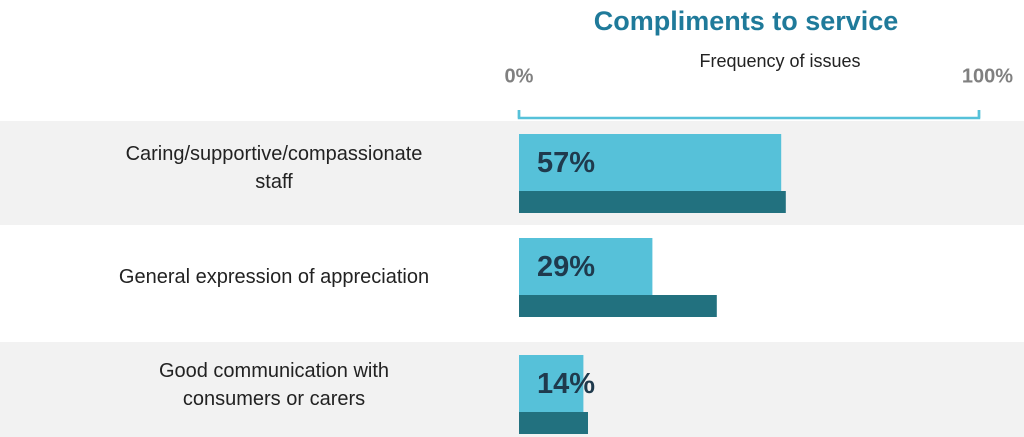  What do you see at coordinates (566, 384) in the screenshot?
I see `value-label: 14%` at bounding box center [566, 384].